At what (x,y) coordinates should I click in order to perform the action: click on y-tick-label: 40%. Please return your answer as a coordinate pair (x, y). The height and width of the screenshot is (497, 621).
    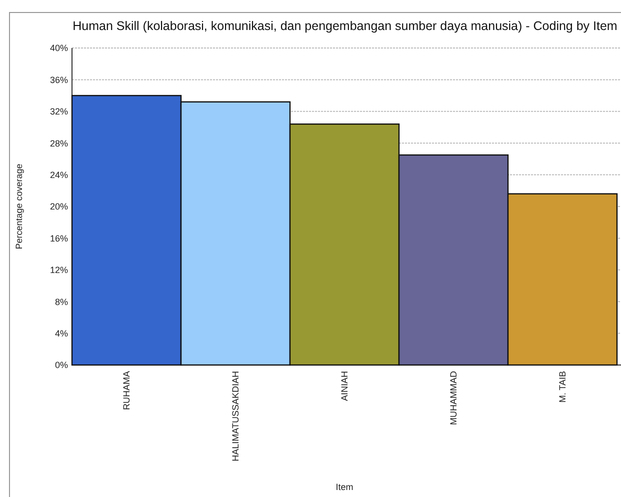
    Looking at the image, I should click on (59, 48).